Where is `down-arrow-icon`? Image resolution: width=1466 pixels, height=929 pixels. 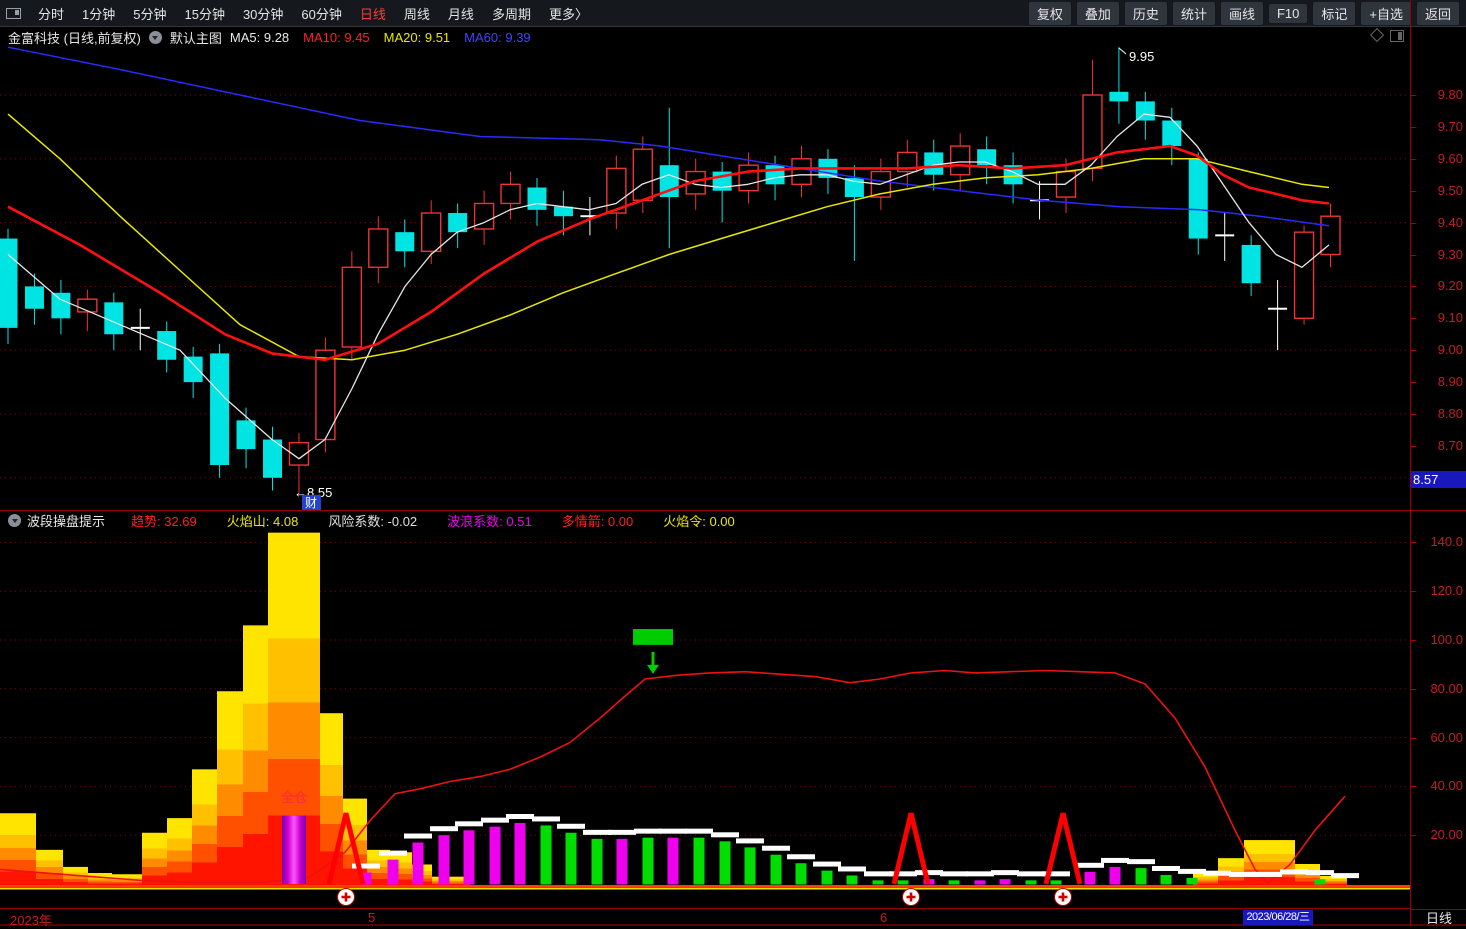
down-arrow-icon is located at coordinates (653, 669).